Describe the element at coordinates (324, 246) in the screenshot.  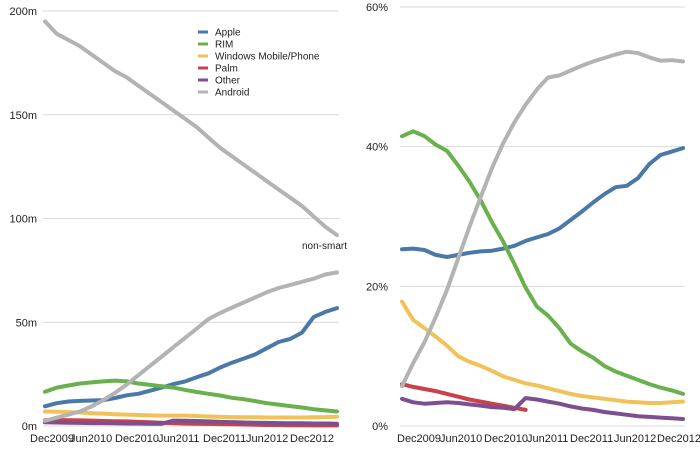
I see `non-smart-annotation: non-smart` at that location.